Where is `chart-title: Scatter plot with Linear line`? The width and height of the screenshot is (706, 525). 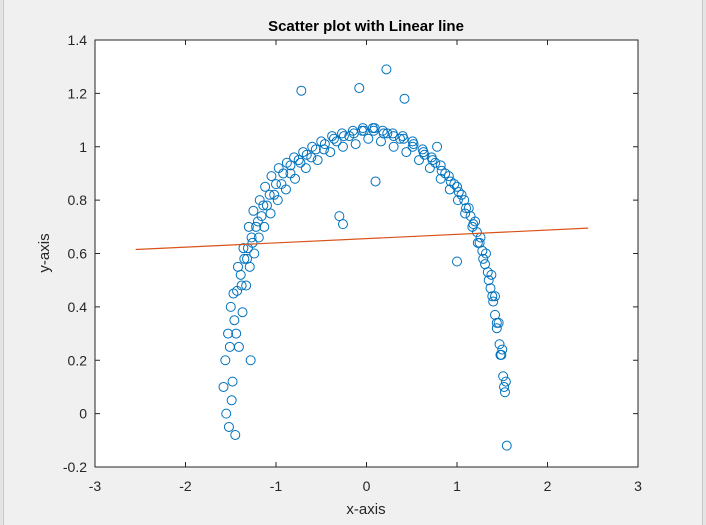
chart-title: Scatter plot with Linear line is located at coordinates (366, 26).